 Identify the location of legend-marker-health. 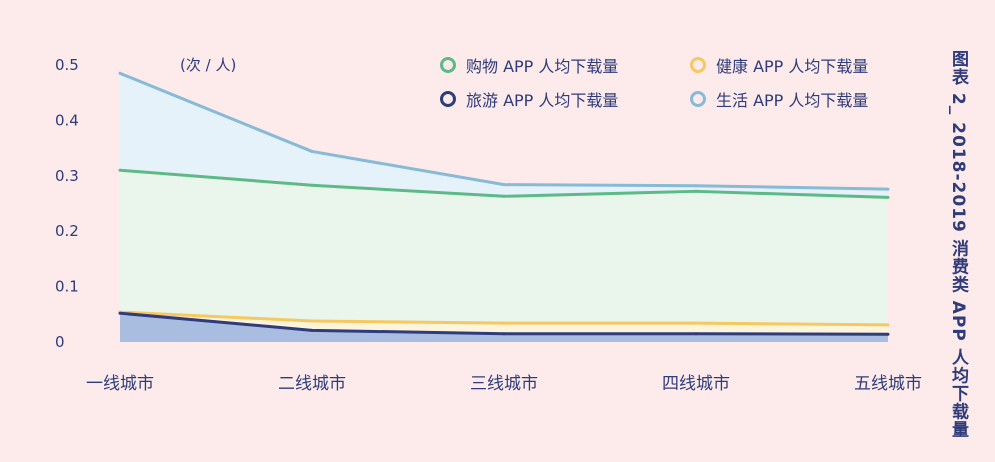
(698, 65).